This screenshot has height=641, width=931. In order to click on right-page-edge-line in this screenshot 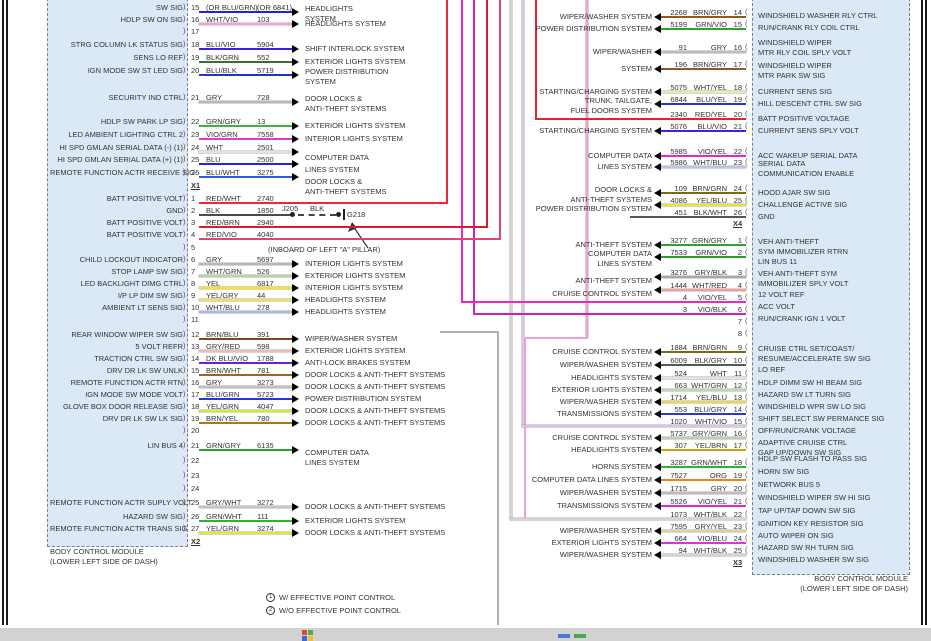, I will do `click(926, 312)`.